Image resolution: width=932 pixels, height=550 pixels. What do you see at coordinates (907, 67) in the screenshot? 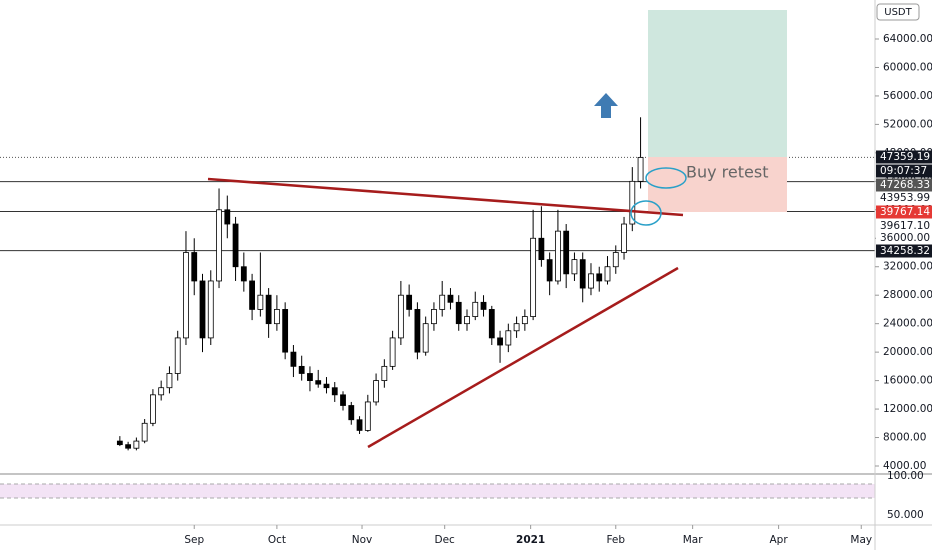
I see `y-tick-label: 60000.00` at bounding box center [907, 67].